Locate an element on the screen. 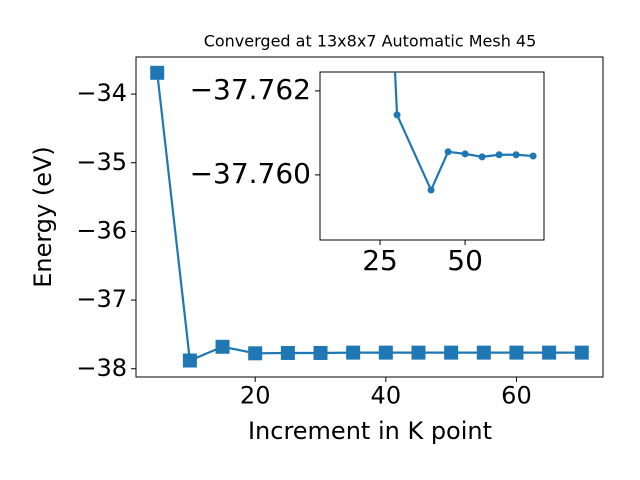 The image size is (640, 480). y-axis-label: Energy (eV) is located at coordinates (43, 217).